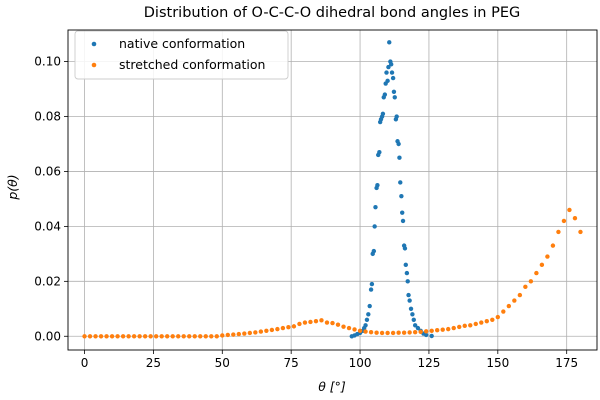 The width and height of the screenshot is (600, 400). What do you see at coordinates (291, 363) in the screenshot?
I see `x-tick-label: 75` at bounding box center [291, 363].